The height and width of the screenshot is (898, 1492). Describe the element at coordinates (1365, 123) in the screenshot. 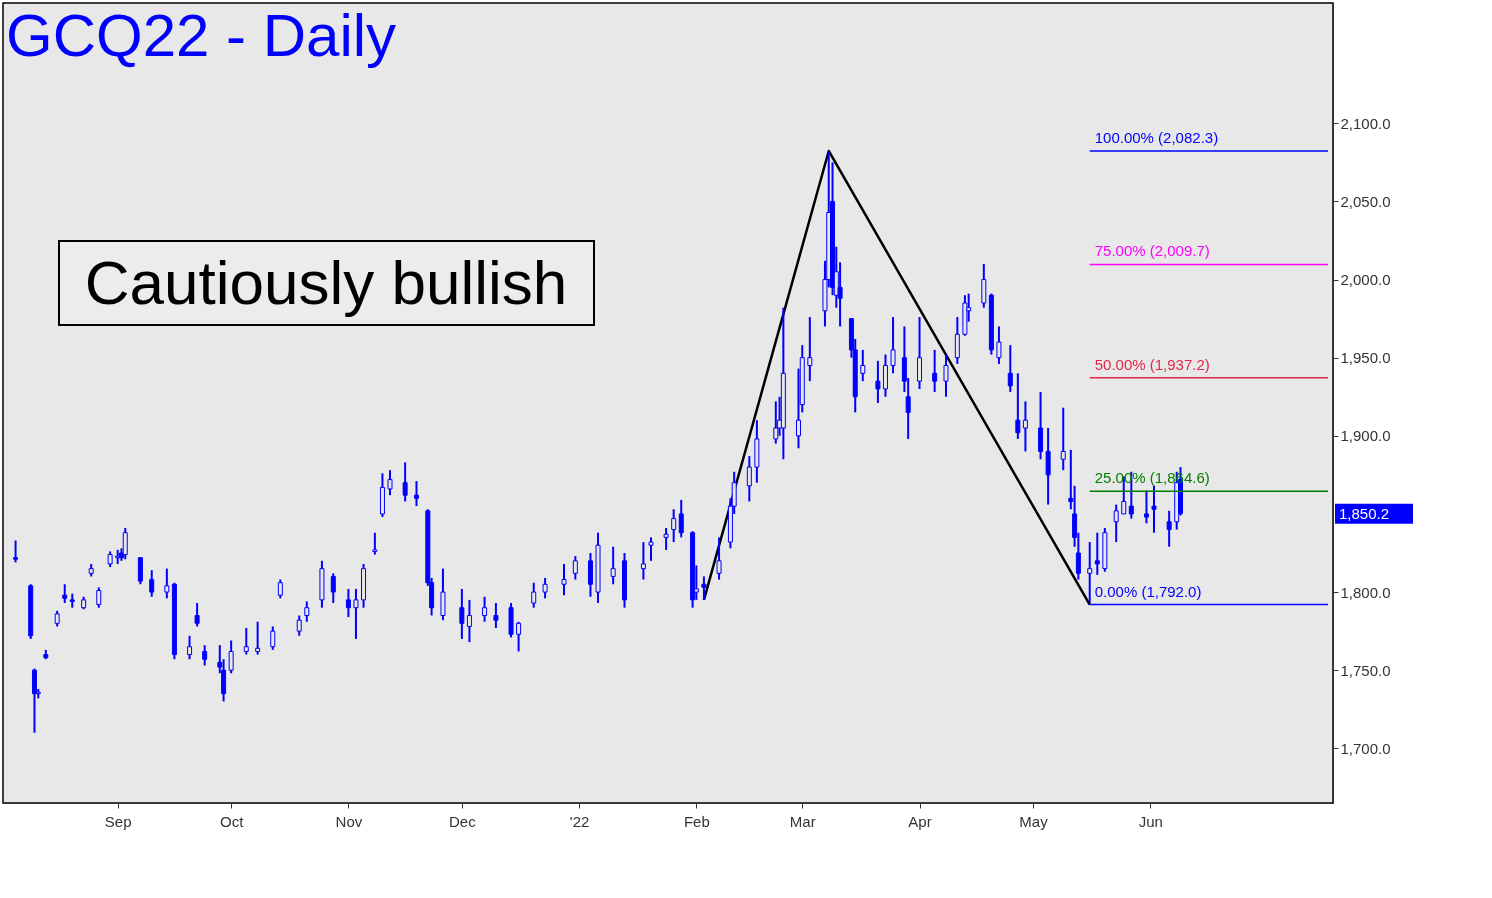

I see `y-tick-label: 2,100.0` at that location.